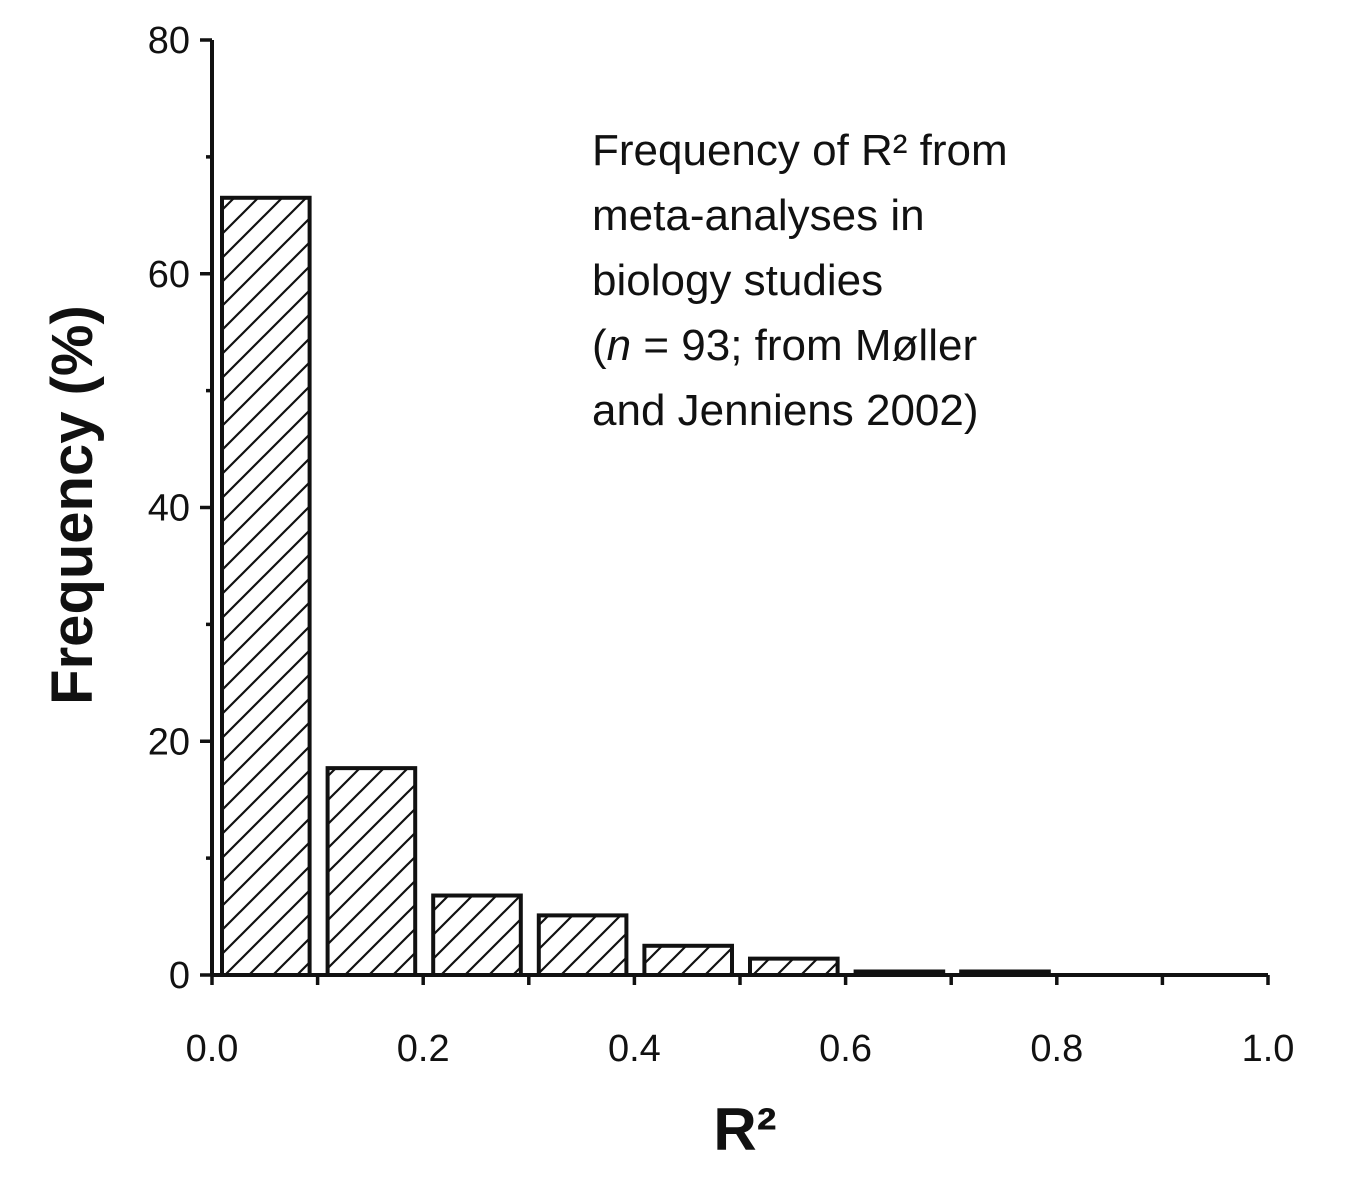 This screenshot has width=1352, height=1198. I want to click on y-tick-label: 20, so click(169, 742).